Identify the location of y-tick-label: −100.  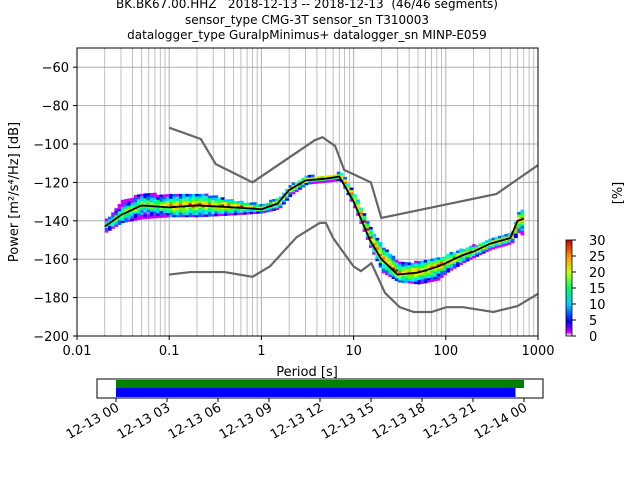
(51, 145).